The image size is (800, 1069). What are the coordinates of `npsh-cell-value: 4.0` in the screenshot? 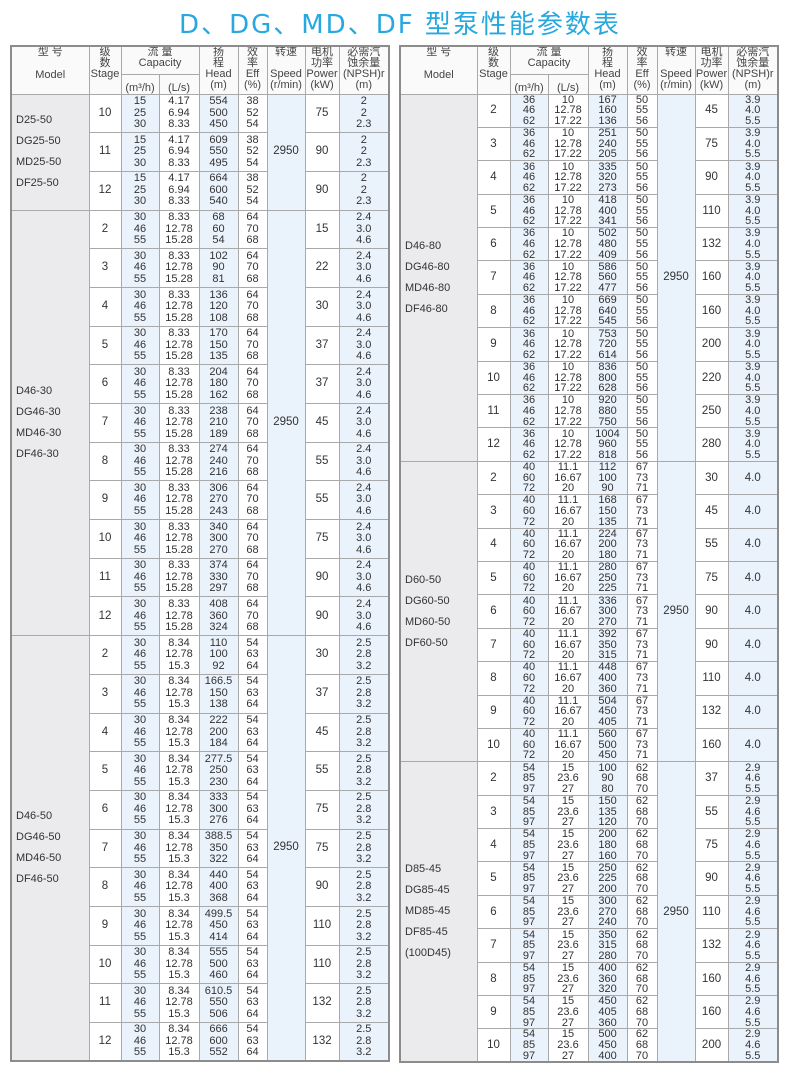 It's located at (752, 511).